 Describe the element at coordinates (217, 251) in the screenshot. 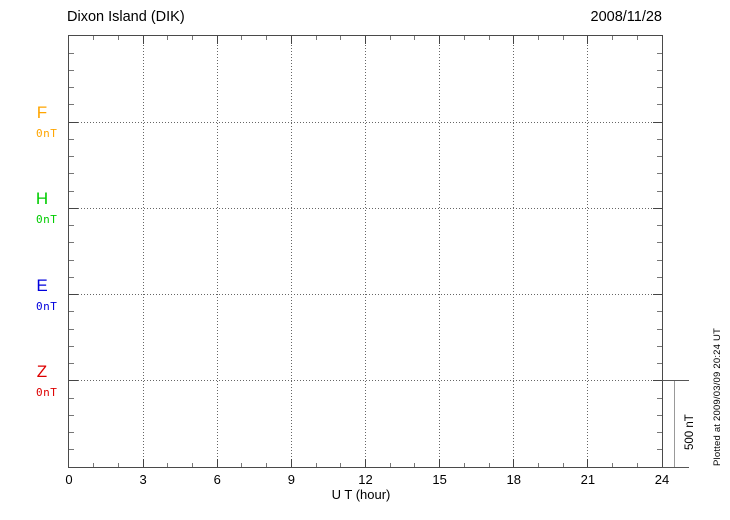

I see `grid-vline-6h` at that location.